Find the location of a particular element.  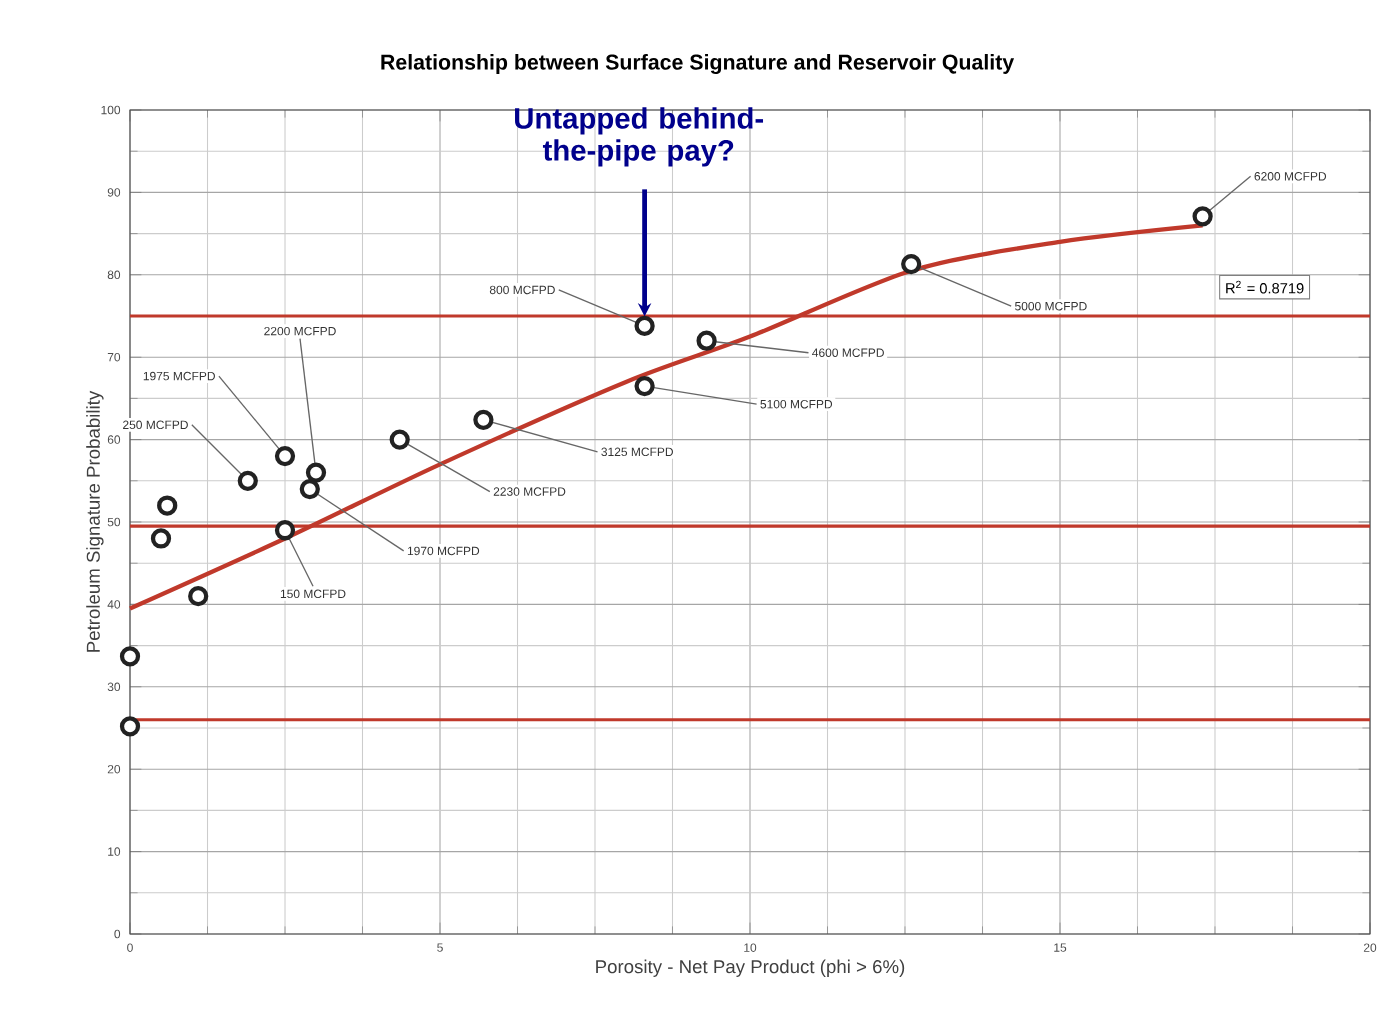

x-axis-title: Porosity - Net Pay Product (phi > 6%) is located at coordinates (750, 968).